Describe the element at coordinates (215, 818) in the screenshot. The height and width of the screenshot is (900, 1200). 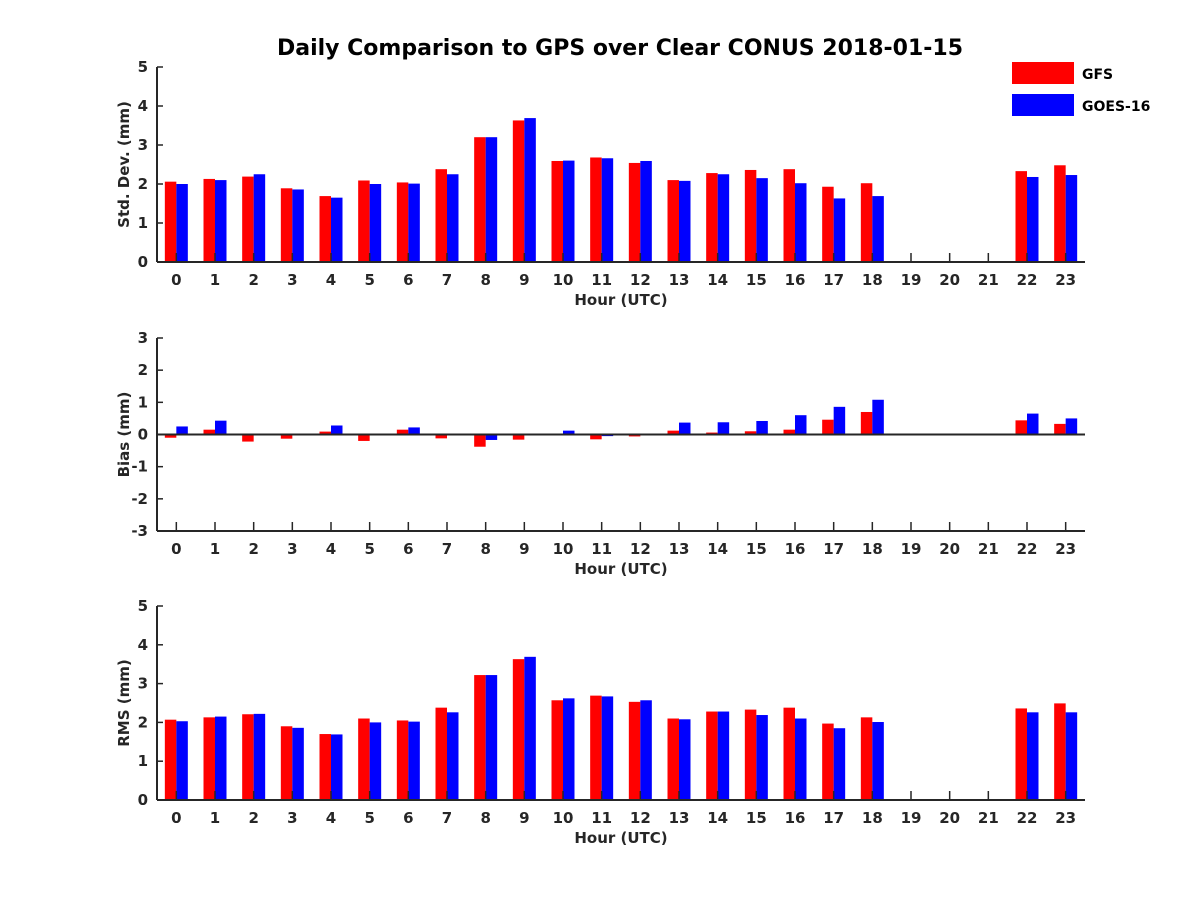
I see `xtick-label-rms-1: 1` at that location.